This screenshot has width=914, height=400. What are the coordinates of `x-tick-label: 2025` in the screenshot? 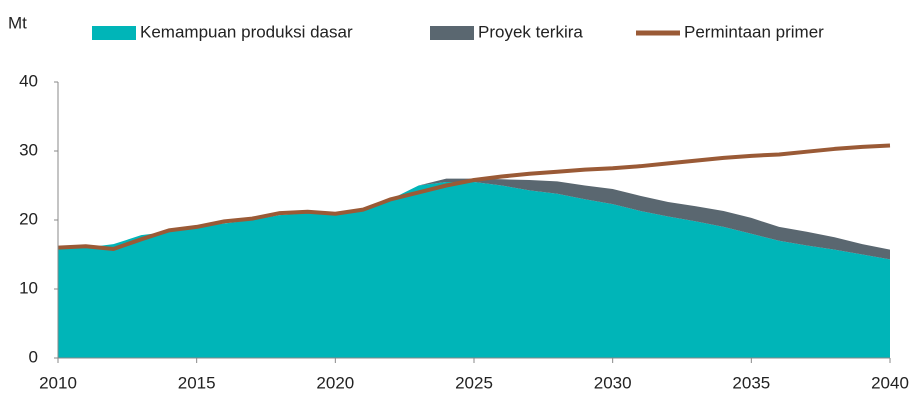 It's located at (474, 382).